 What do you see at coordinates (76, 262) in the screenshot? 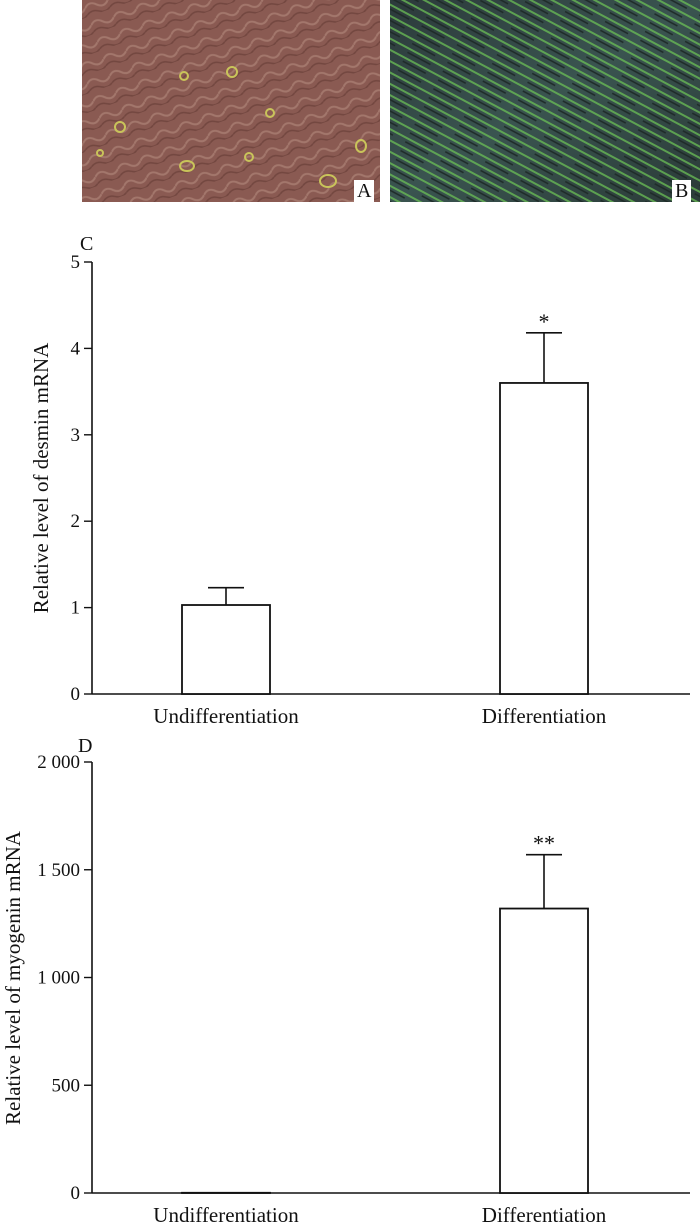
I see `y-tick-label: 5` at bounding box center [76, 262].